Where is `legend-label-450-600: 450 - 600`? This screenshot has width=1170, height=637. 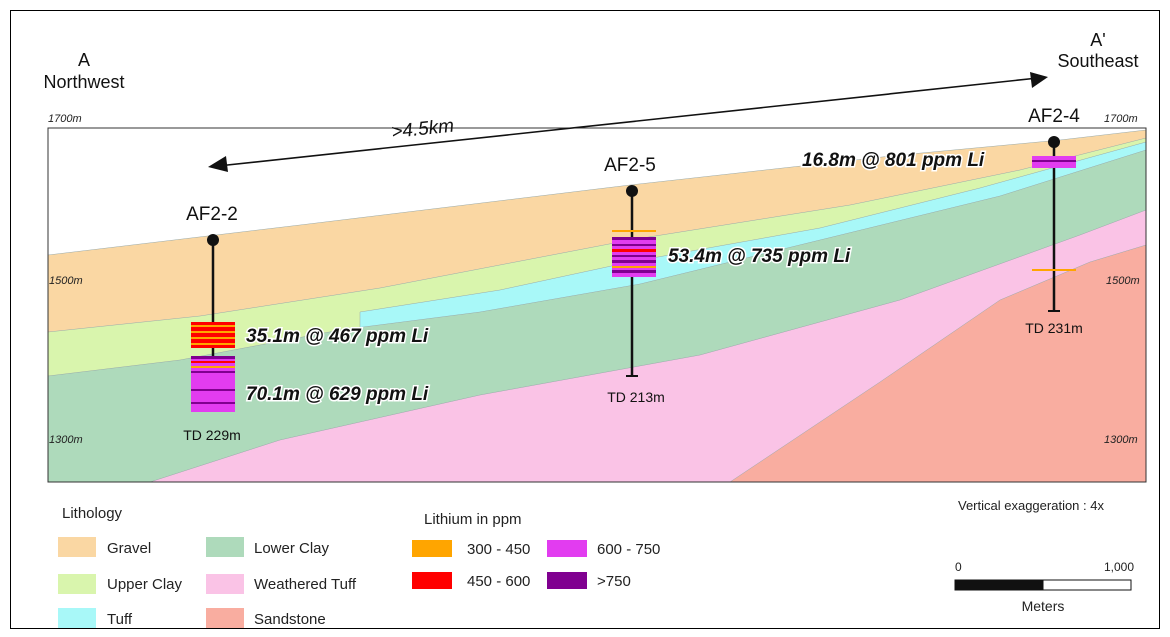 legend-label-450-600: 450 - 600 is located at coordinates (498, 581).